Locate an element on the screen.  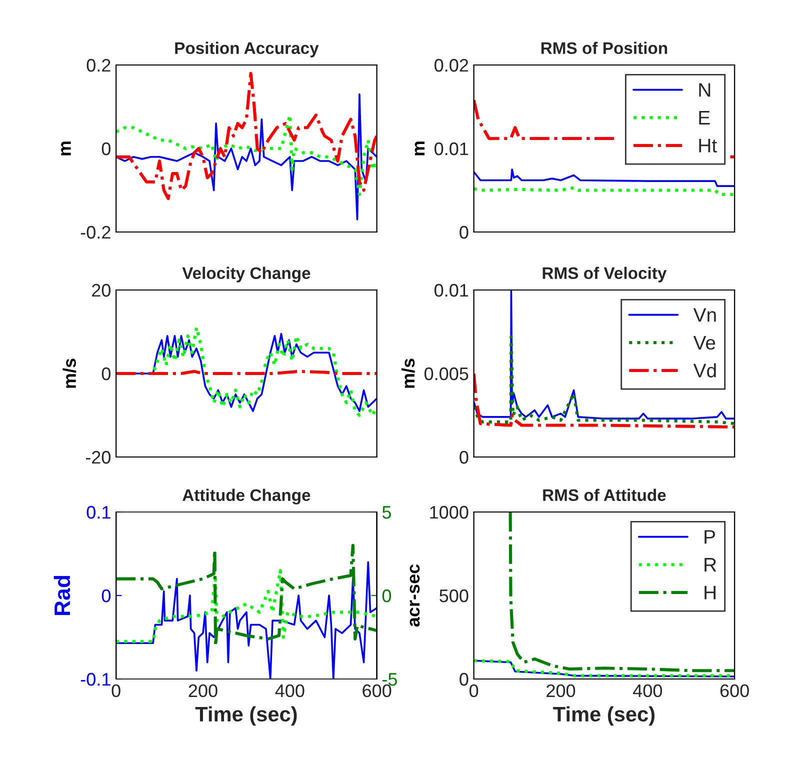
chart-title: Attitude Change is located at coordinates (246, 496).